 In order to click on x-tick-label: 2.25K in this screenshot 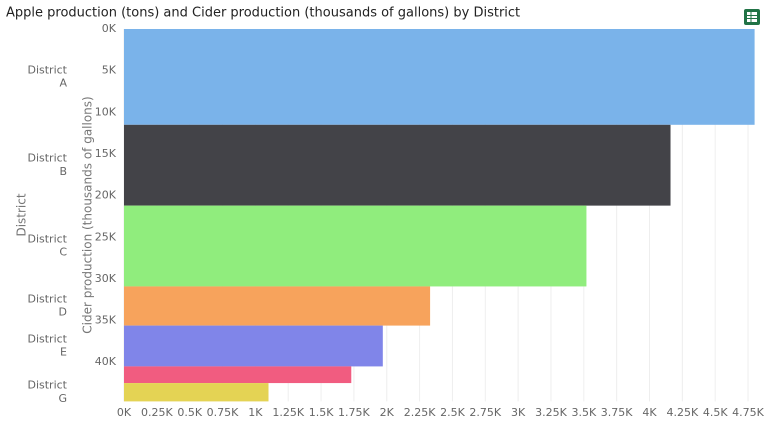, I will do `click(420, 412)`.